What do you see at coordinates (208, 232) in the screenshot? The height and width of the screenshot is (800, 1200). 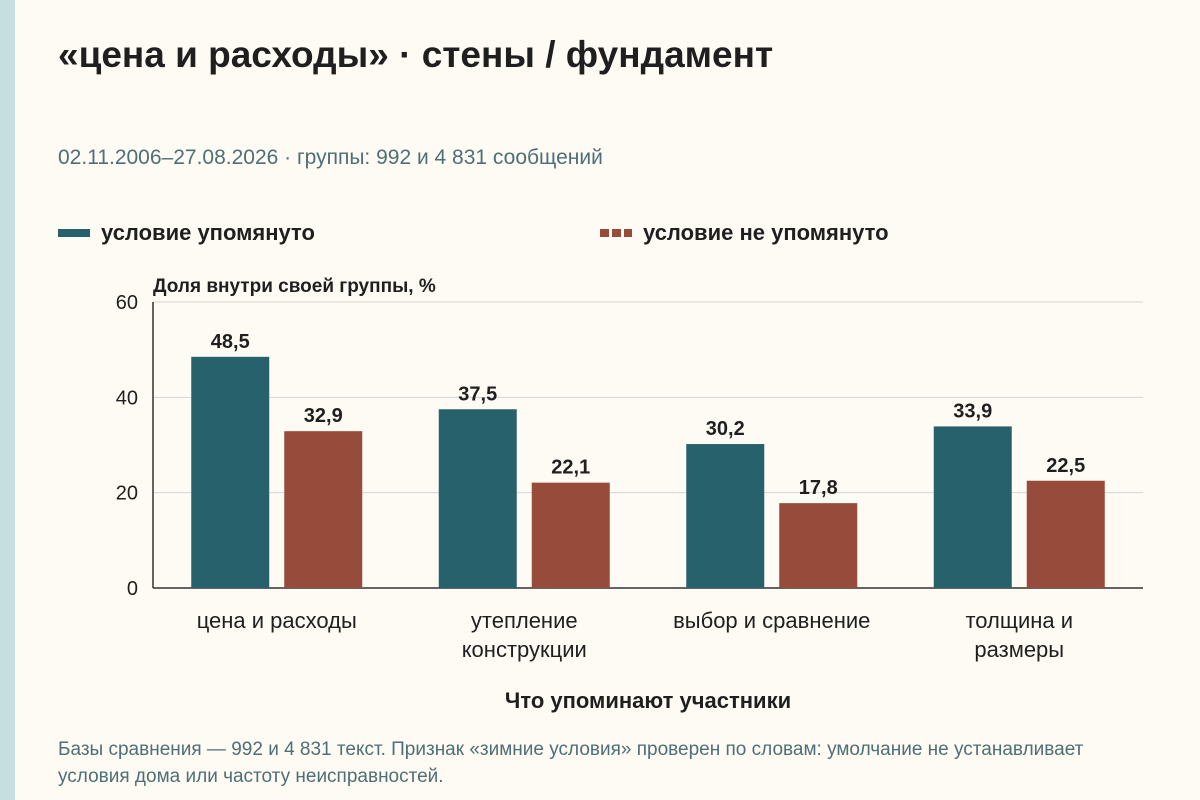 I see `legend-label-mentioned: условие упомянуто` at bounding box center [208, 232].